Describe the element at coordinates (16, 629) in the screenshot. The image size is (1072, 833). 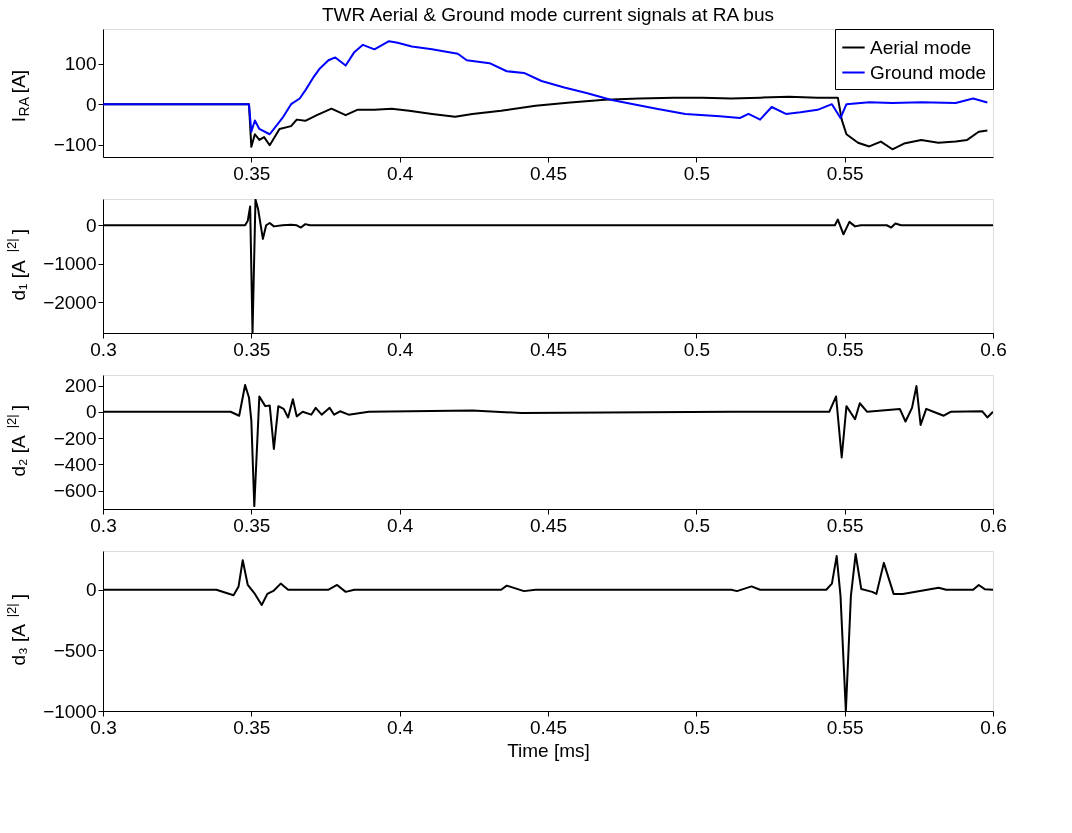
I see `y-axis-title: d₃ [A|2|]` at that location.